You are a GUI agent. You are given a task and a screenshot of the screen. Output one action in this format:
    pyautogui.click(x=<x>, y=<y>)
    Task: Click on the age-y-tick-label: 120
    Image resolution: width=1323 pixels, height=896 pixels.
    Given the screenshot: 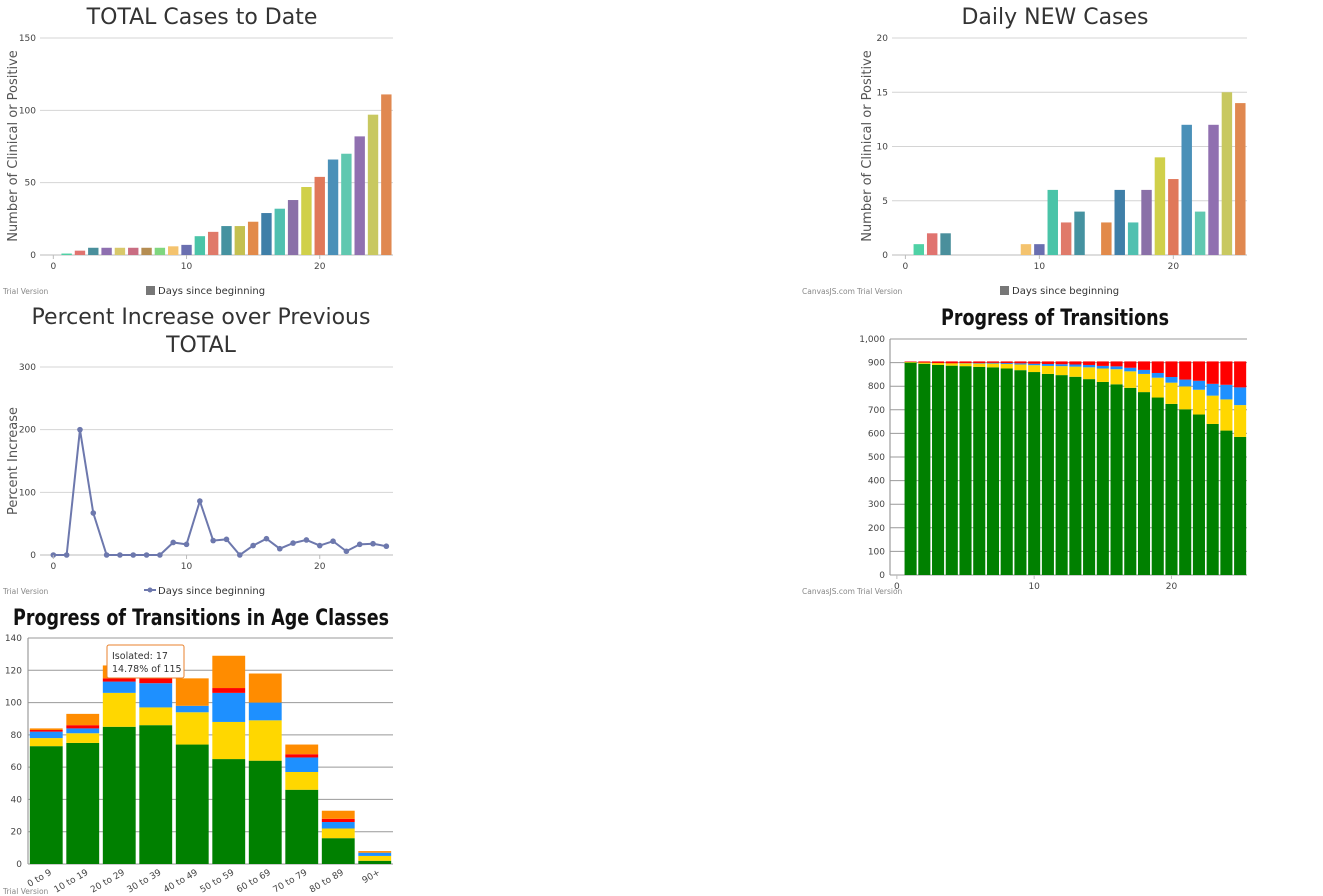 What is the action you would take?
    pyautogui.click(x=13, y=671)
    